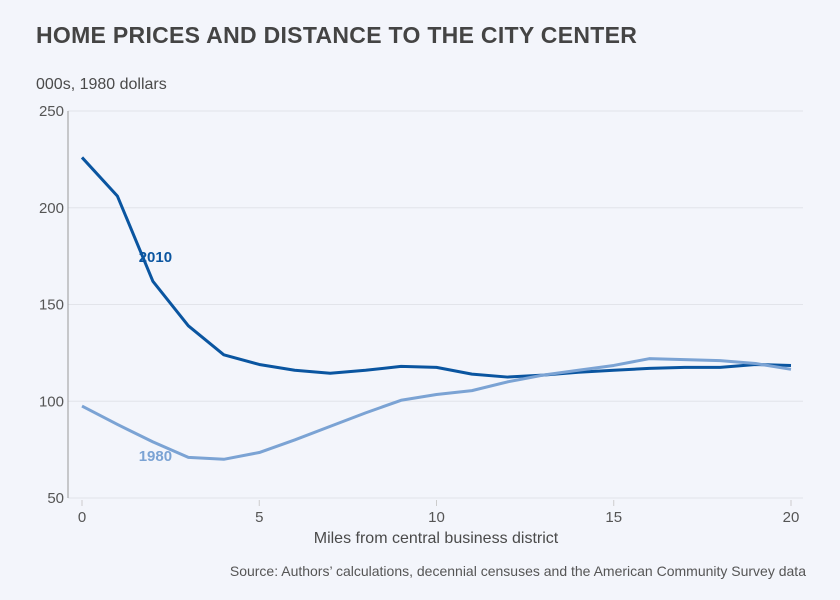 The width and height of the screenshot is (840, 600). I want to click on series-labels: 2010 1980, so click(155, 357).